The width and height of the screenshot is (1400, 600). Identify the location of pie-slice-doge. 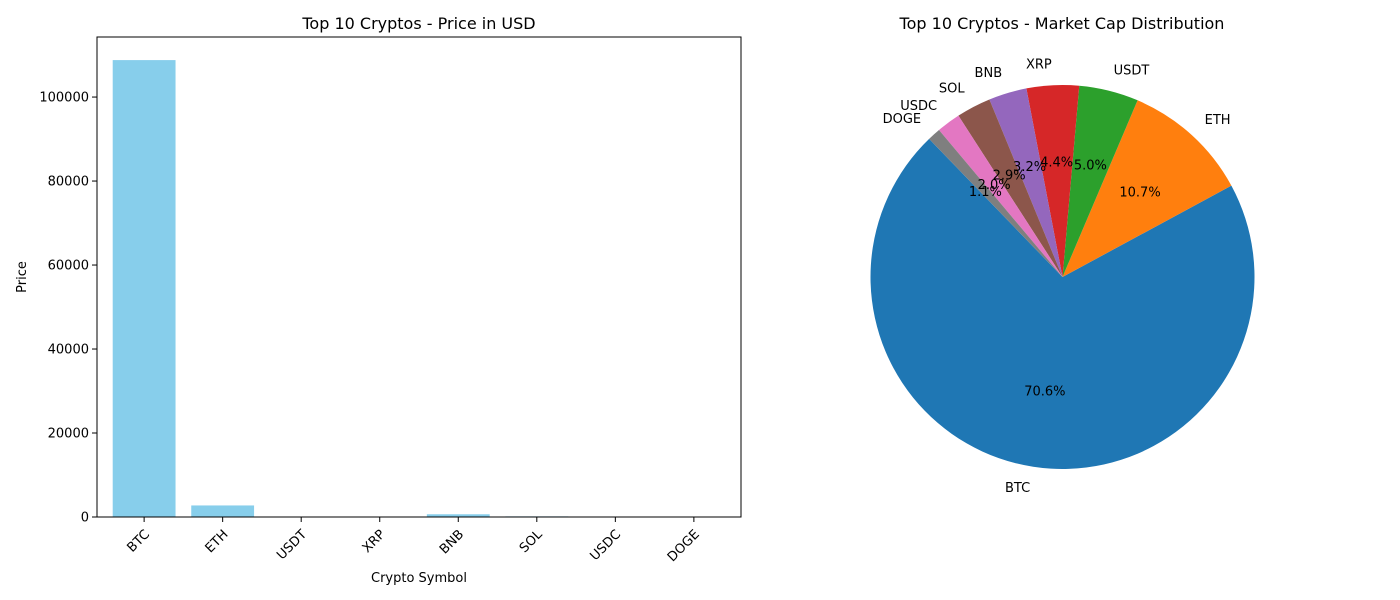
(996, 203).